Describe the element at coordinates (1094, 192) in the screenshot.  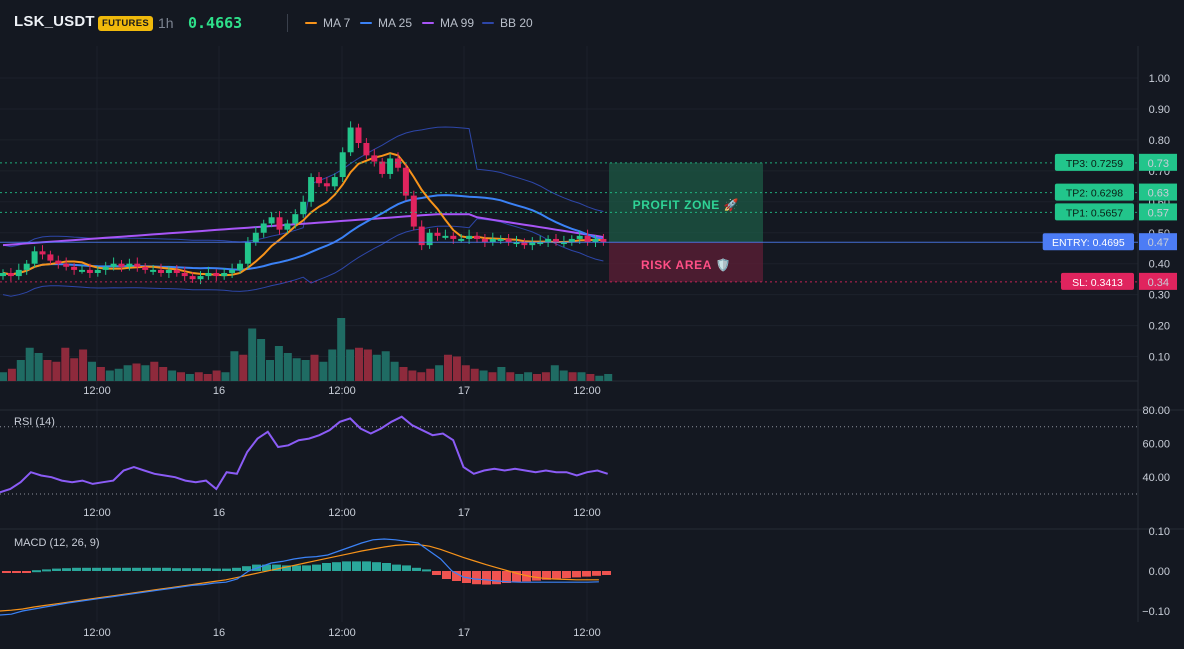
I see `level-tag-tp` at that location.